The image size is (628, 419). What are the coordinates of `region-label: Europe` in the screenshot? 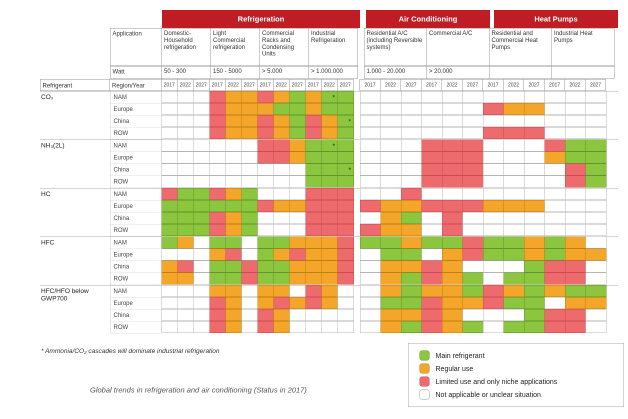 It's located at (136, 303).